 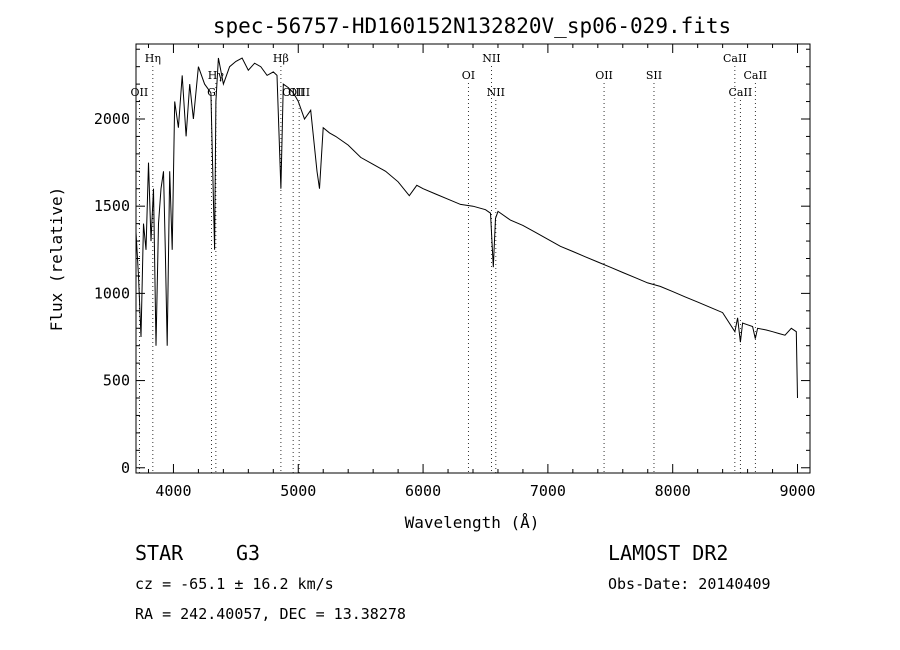 I want to click on marker-label: Hβ, so click(x=281, y=58).